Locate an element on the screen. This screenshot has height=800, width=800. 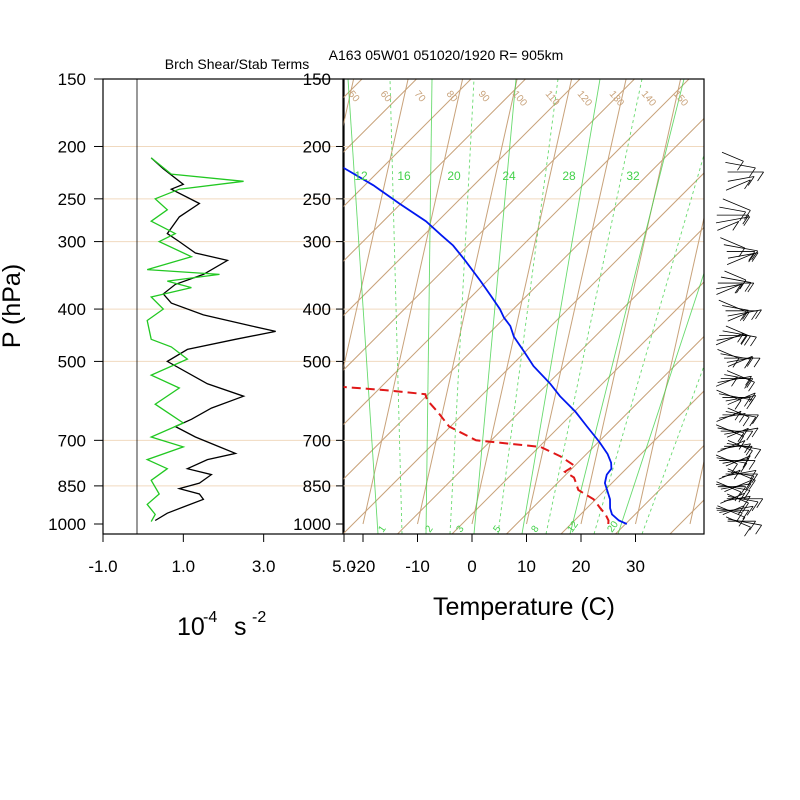
skewt-ytick-label-500: 500 is located at coordinates (317, 361).